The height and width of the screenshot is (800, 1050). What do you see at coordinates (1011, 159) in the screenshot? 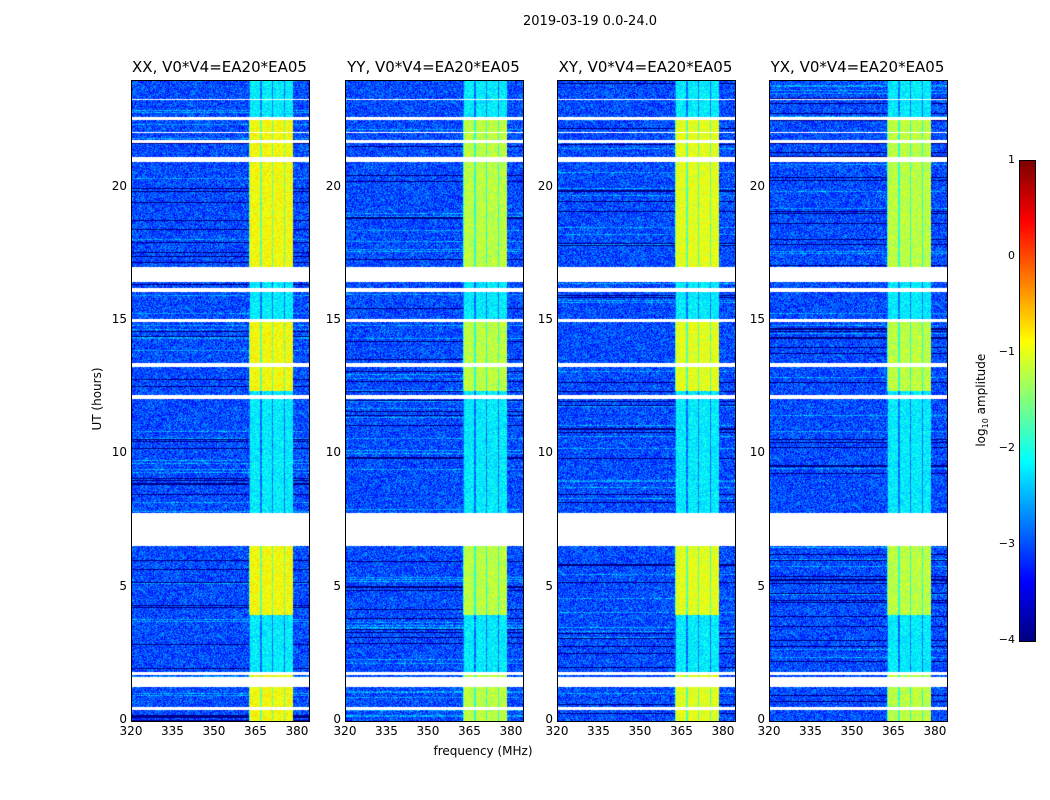
I see `colorbar-tick-label: 1` at bounding box center [1011, 159].